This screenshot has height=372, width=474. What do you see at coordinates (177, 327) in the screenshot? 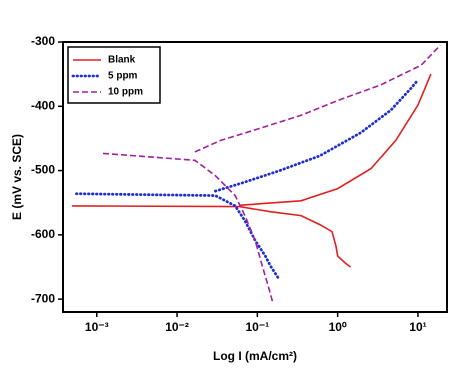
I see `x-tick-label: 10⁻²` at bounding box center [177, 327].